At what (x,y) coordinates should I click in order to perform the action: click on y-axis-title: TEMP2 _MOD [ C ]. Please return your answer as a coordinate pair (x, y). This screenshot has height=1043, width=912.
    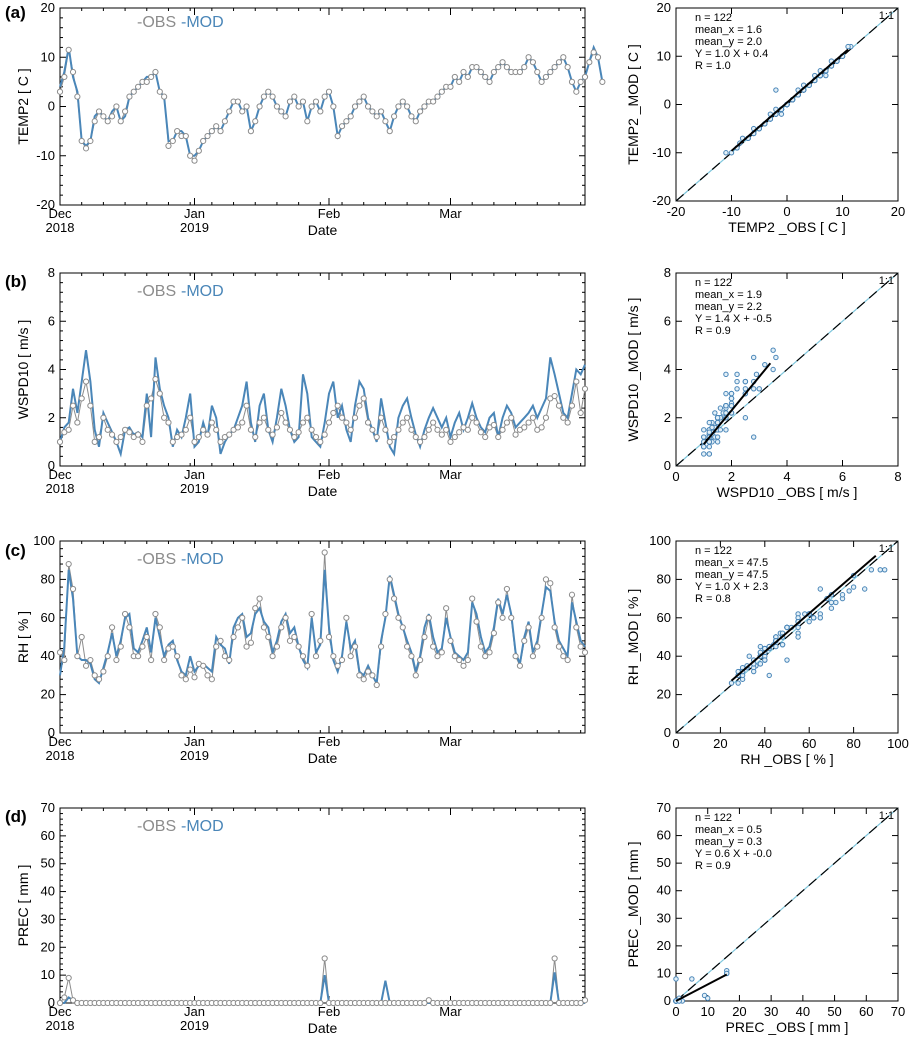
    Looking at the image, I should click on (633, 104).